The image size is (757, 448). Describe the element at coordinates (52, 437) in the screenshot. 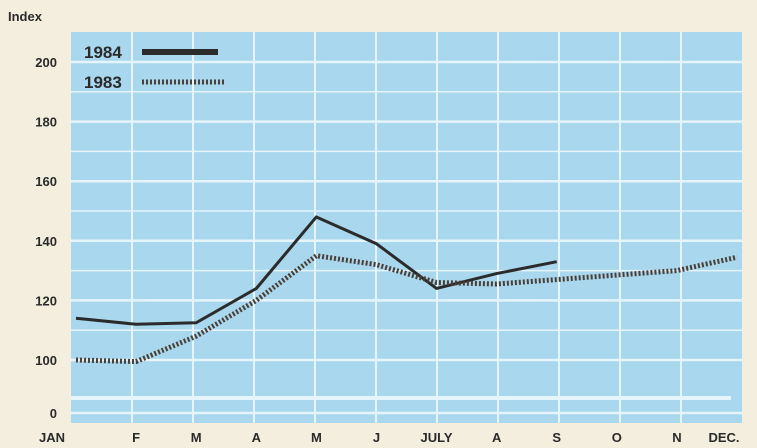

I see `x-tick-label: JAN` at that location.